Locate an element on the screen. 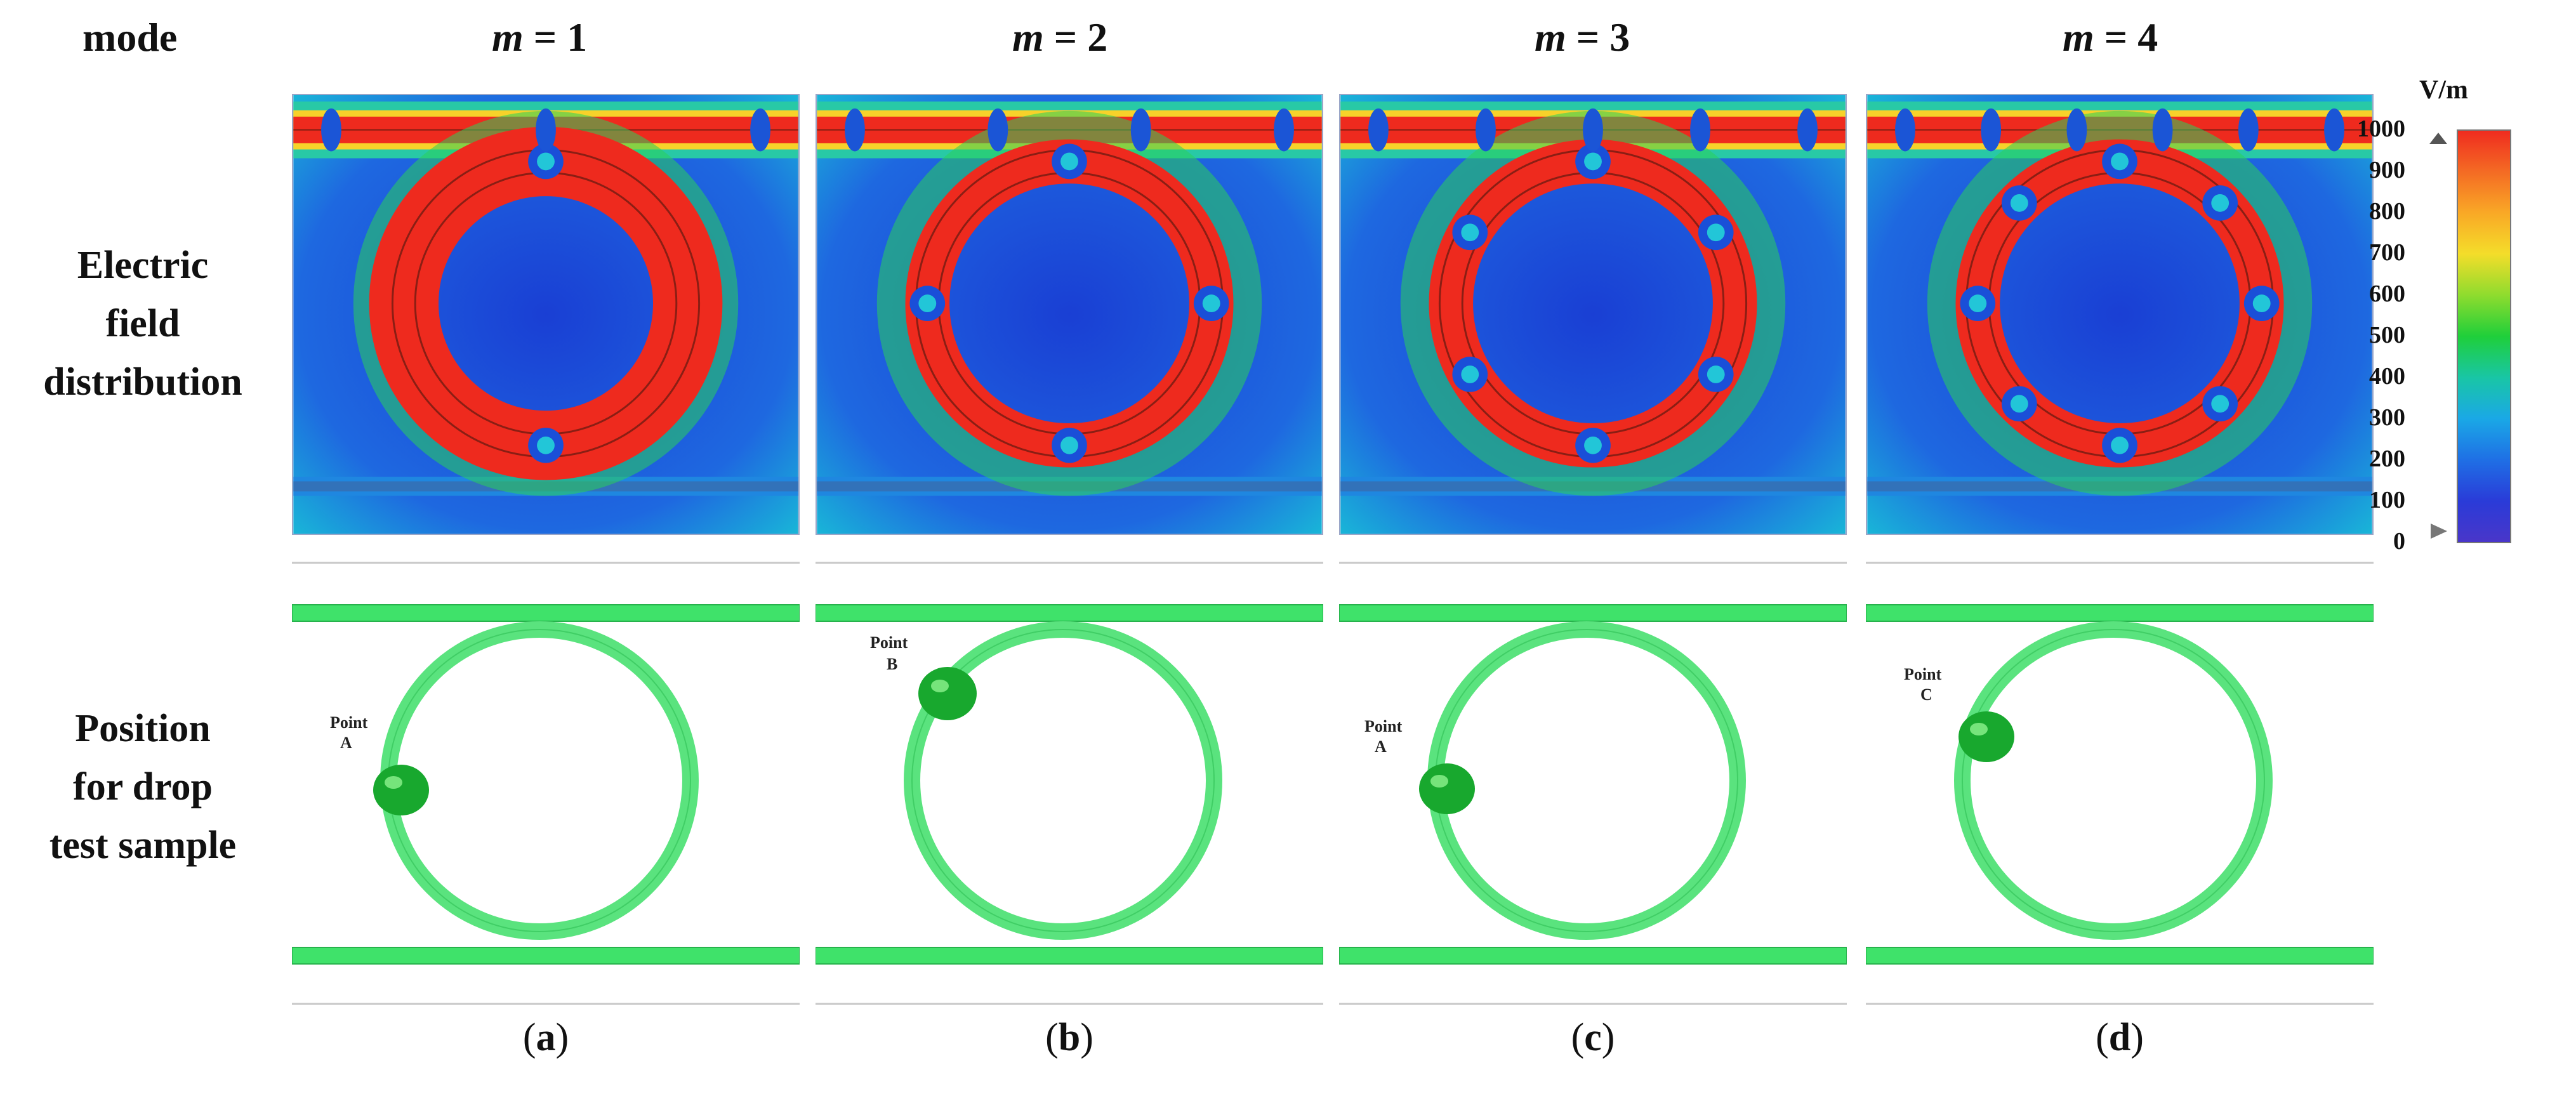  mode-value: = 3 is located at coordinates (1598, 38).